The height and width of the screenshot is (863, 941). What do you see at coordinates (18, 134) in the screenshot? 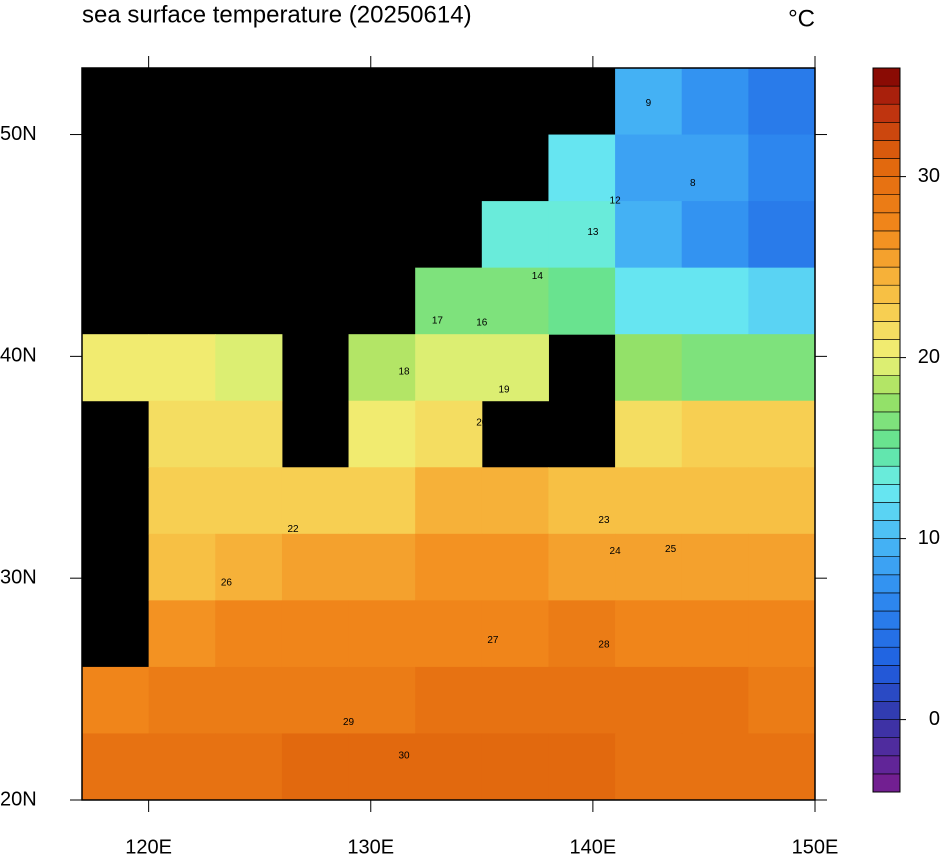
I see `y-tick-label: 50N` at bounding box center [18, 134].